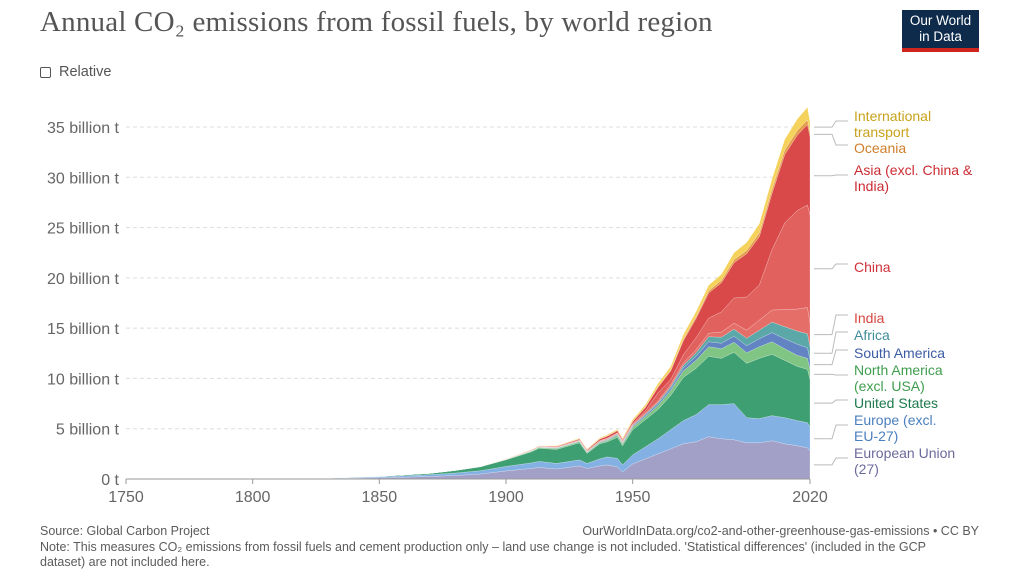 This screenshot has width=1024, height=576. I want to click on y-tick-label: 0 t, so click(110, 480).